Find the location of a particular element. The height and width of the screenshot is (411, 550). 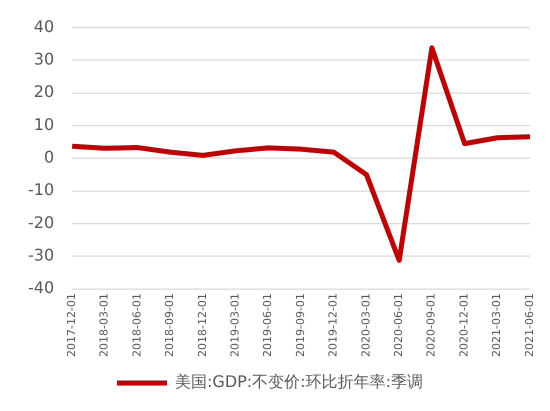

y-tick-label: 40 is located at coordinates (44, 26).